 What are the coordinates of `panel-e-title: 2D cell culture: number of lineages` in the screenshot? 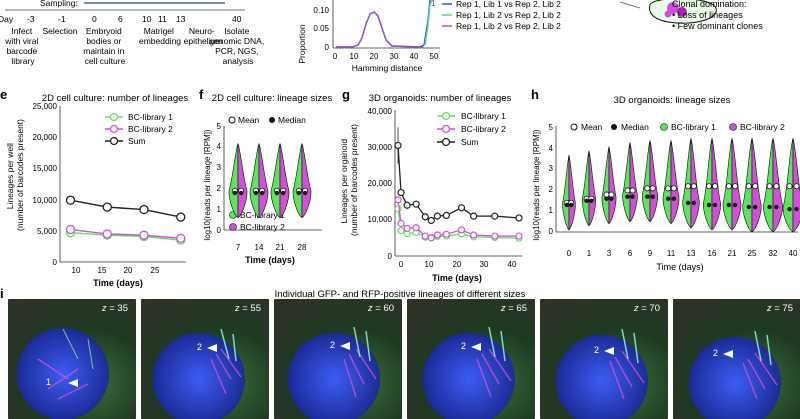 It's located at (115, 98).